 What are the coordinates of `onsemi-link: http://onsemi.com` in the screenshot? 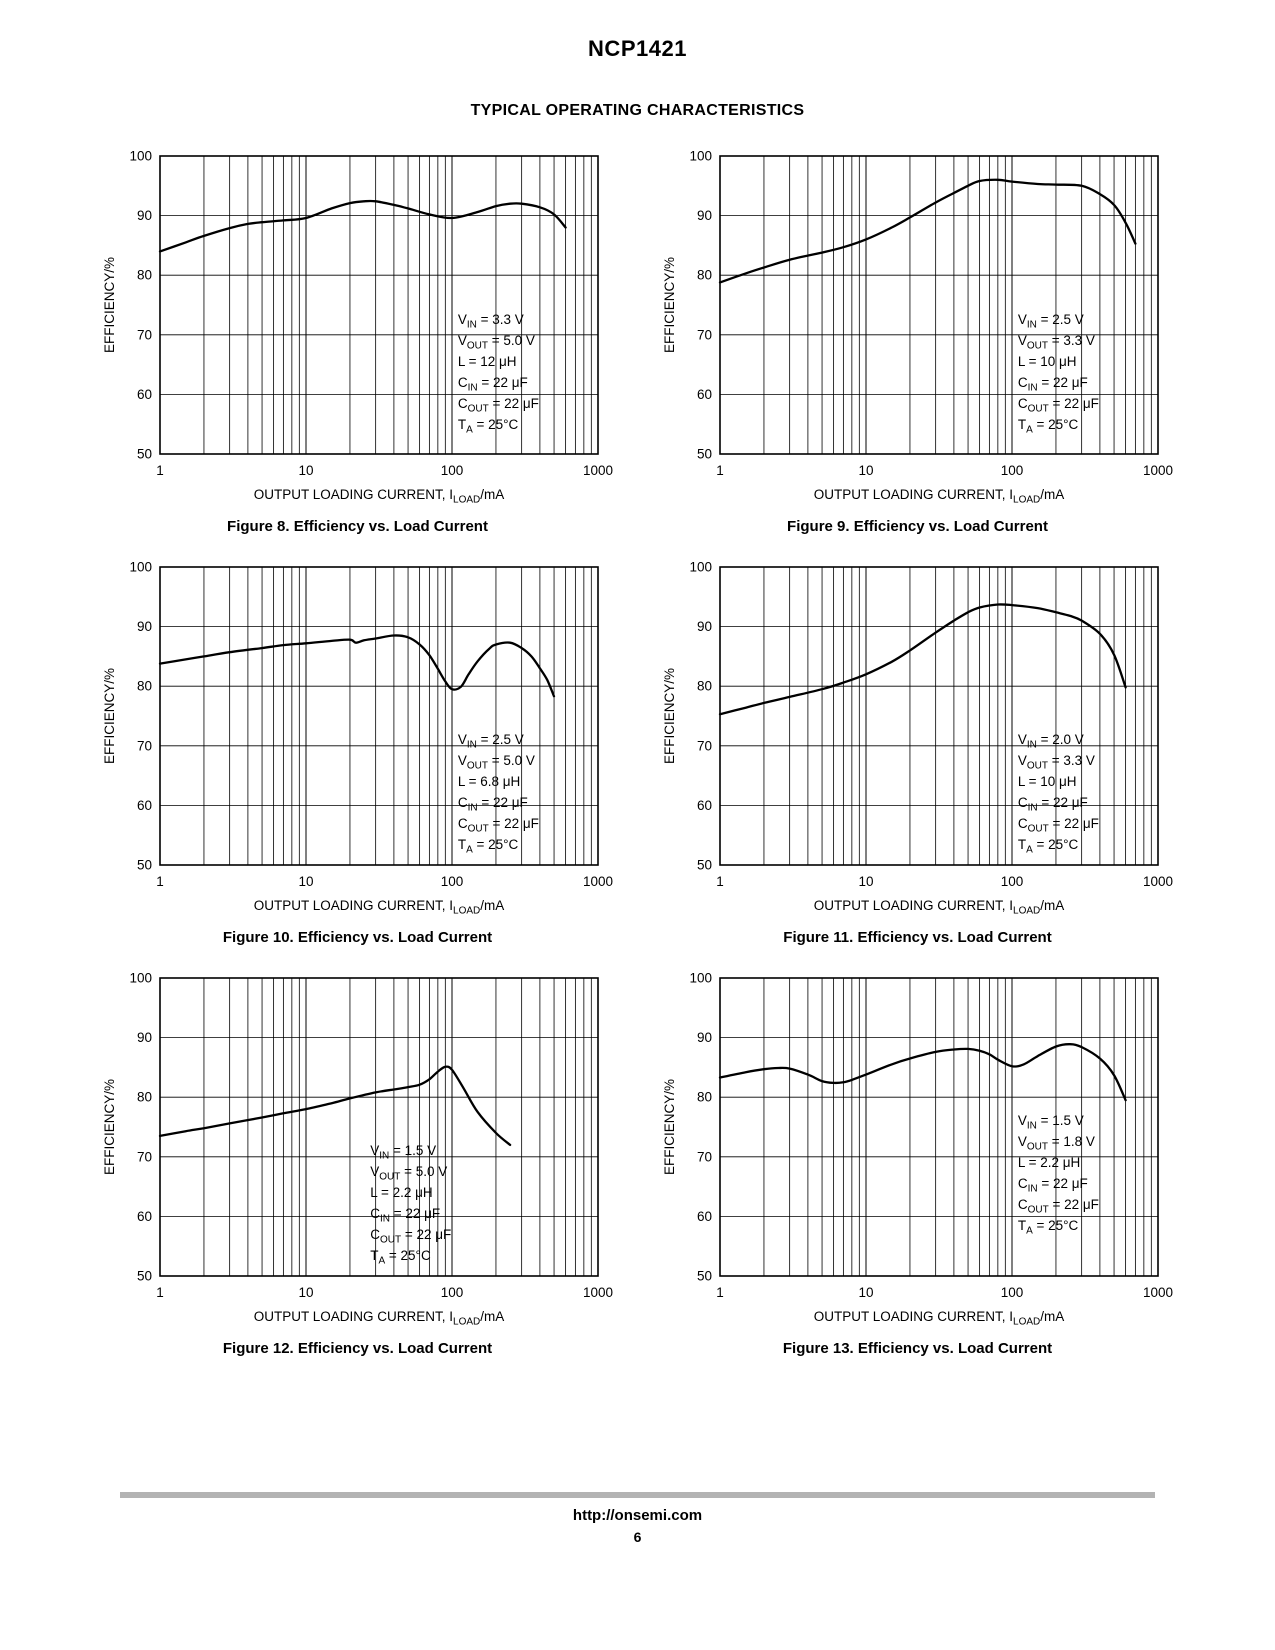 It's located at (637, 1515).